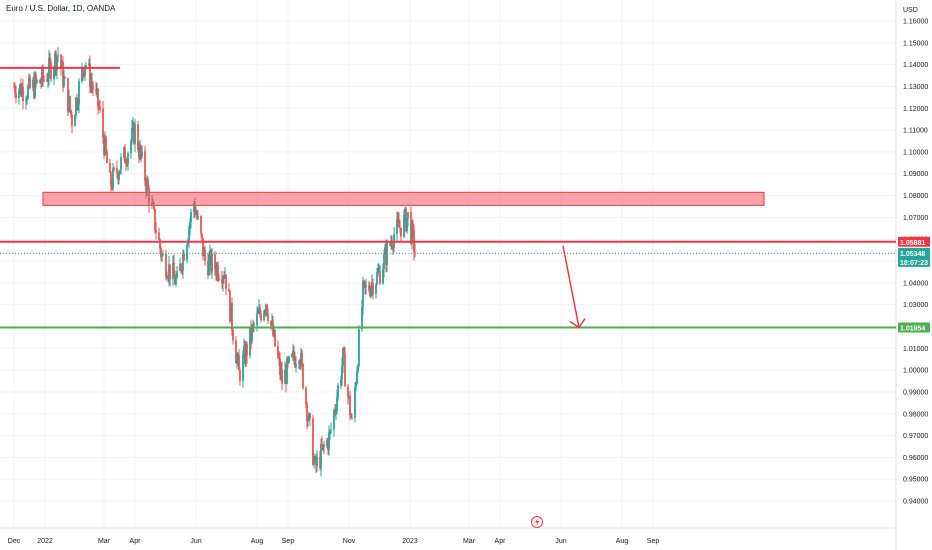  Describe the element at coordinates (915, 371) in the screenshot. I see `price-tick-label: 1.00000` at that location.